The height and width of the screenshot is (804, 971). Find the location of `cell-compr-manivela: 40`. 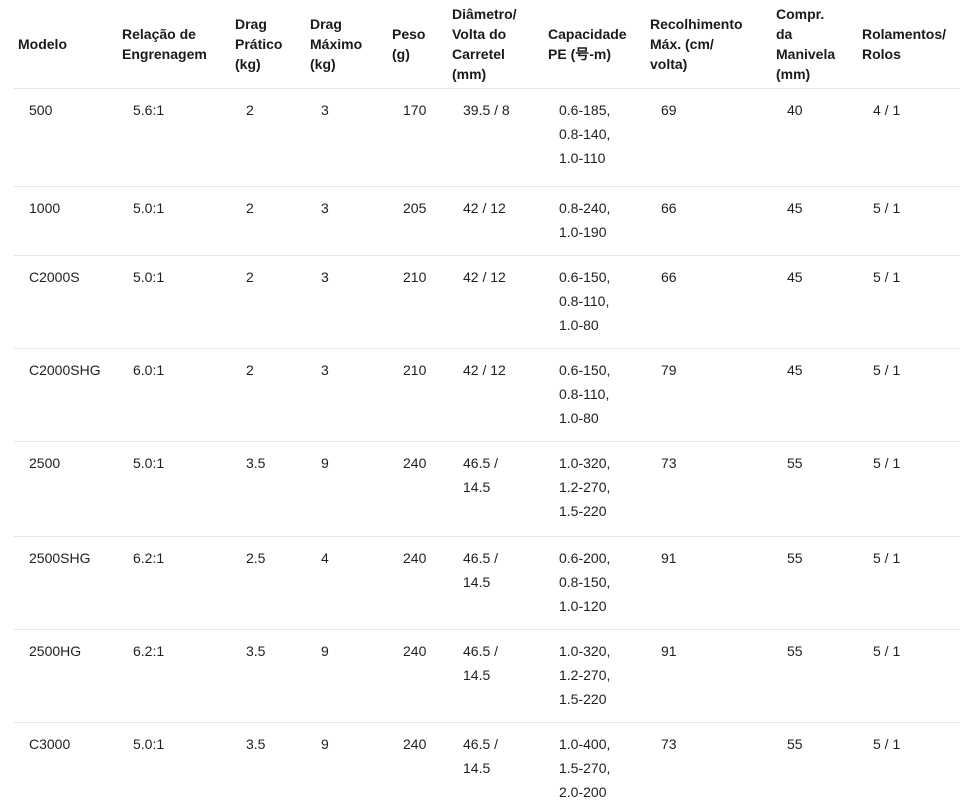

cell-compr-manivela: 40 is located at coordinates (815, 137).